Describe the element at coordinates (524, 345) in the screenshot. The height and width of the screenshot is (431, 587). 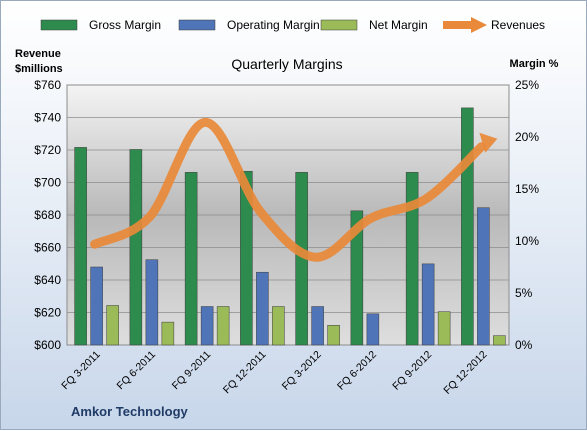
I see `right-tick-label: 0%` at that location.